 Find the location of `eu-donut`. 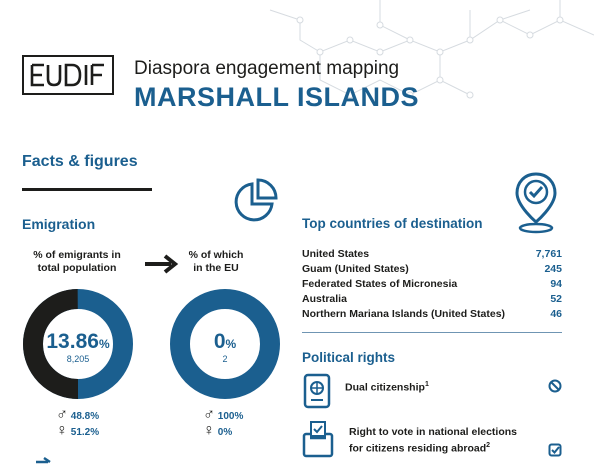

eu-donut is located at coordinates (225, 344).